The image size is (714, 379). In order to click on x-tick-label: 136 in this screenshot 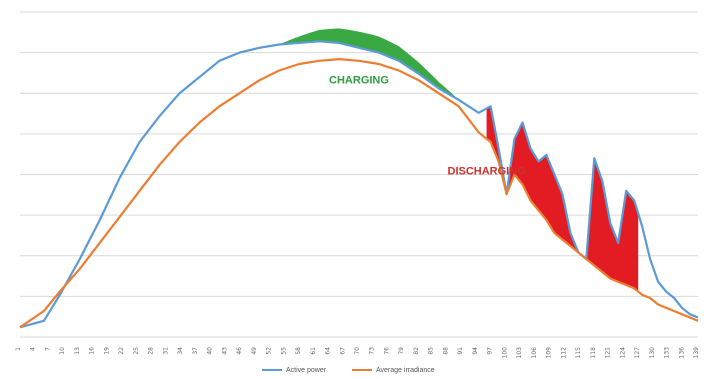, I will do `click(681, 353)`.